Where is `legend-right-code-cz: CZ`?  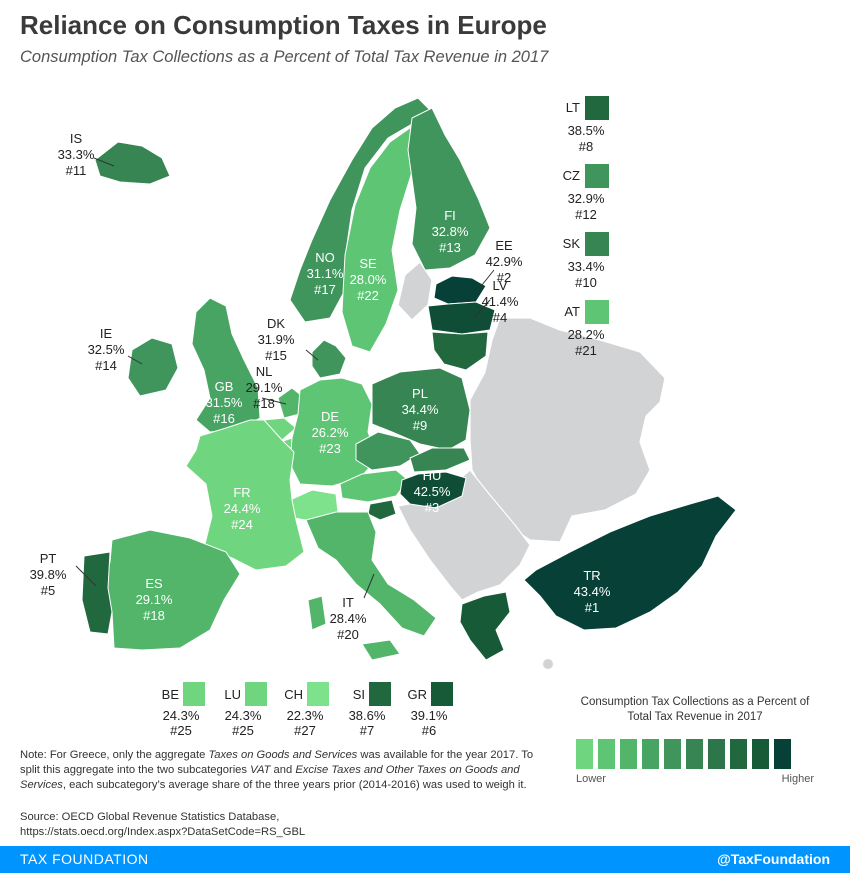
legend-right-code-cz: CZ is located at coordinates (571, 175).